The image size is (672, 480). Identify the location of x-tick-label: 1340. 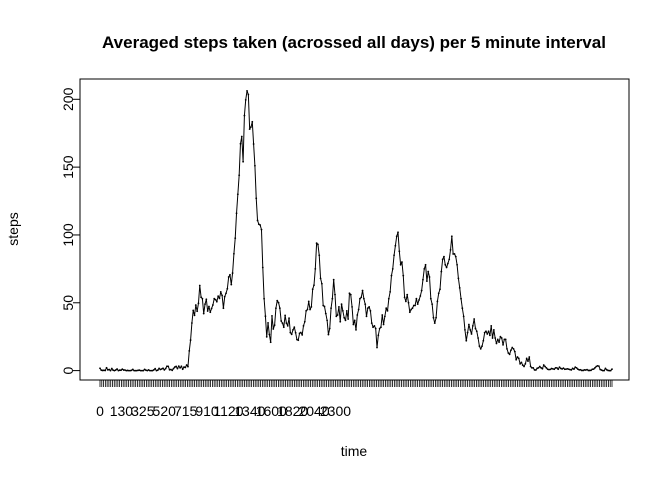
(249, 411).